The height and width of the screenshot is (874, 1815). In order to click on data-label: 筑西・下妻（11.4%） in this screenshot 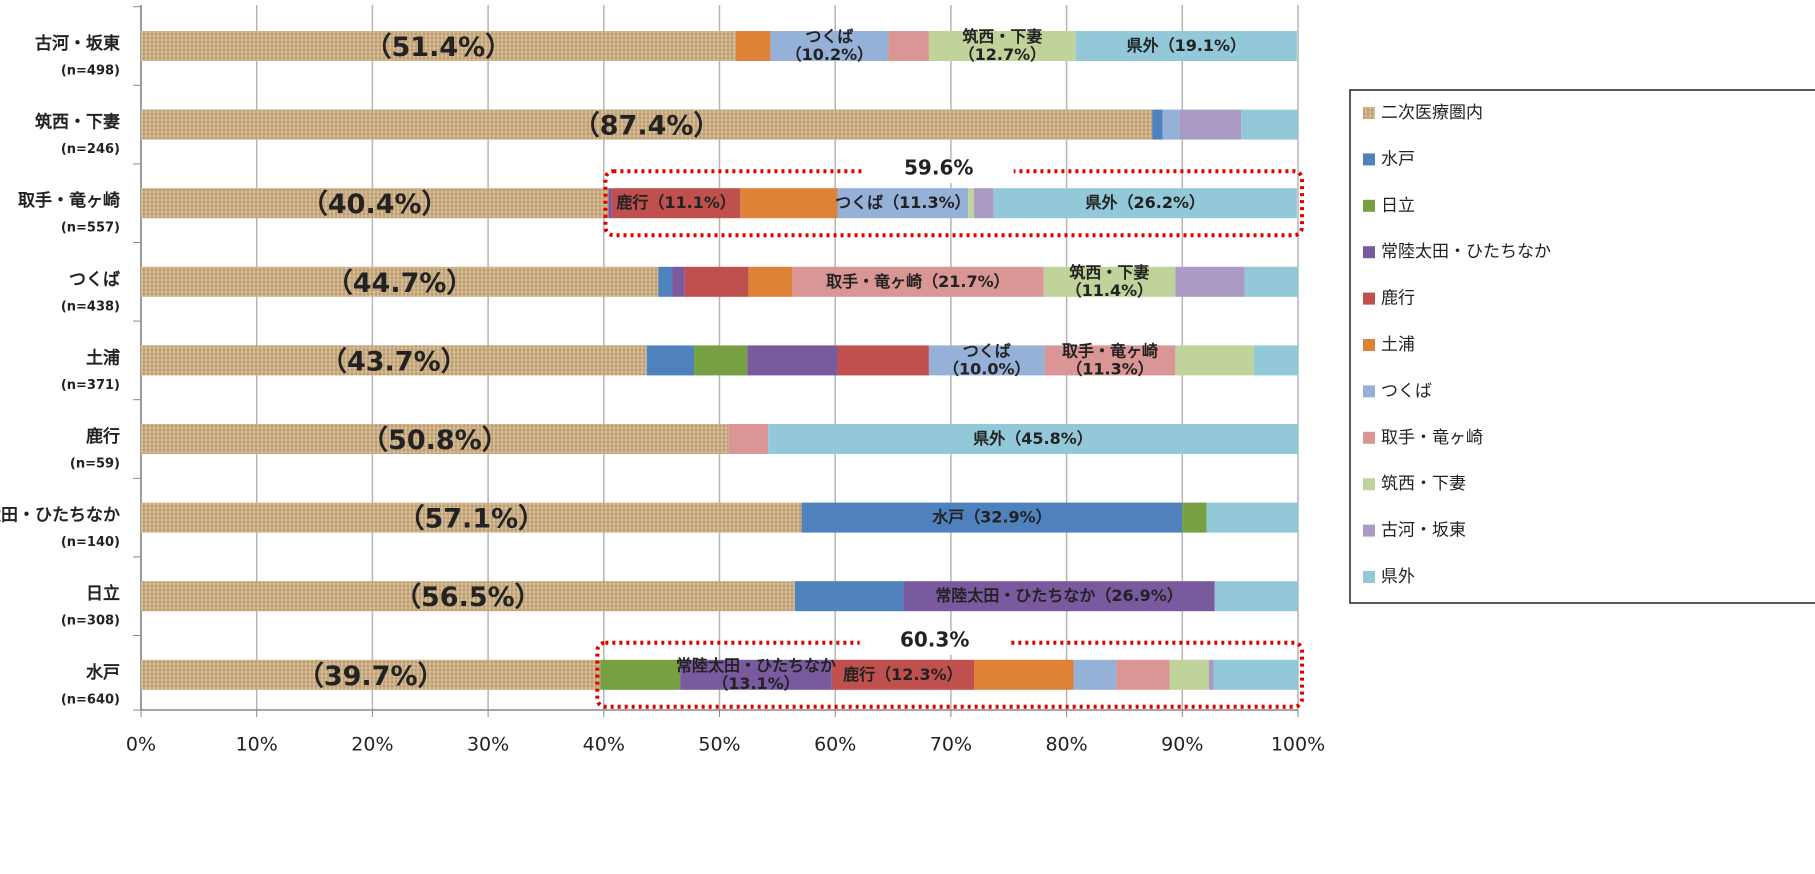, I will do `click(1110, 280)`.